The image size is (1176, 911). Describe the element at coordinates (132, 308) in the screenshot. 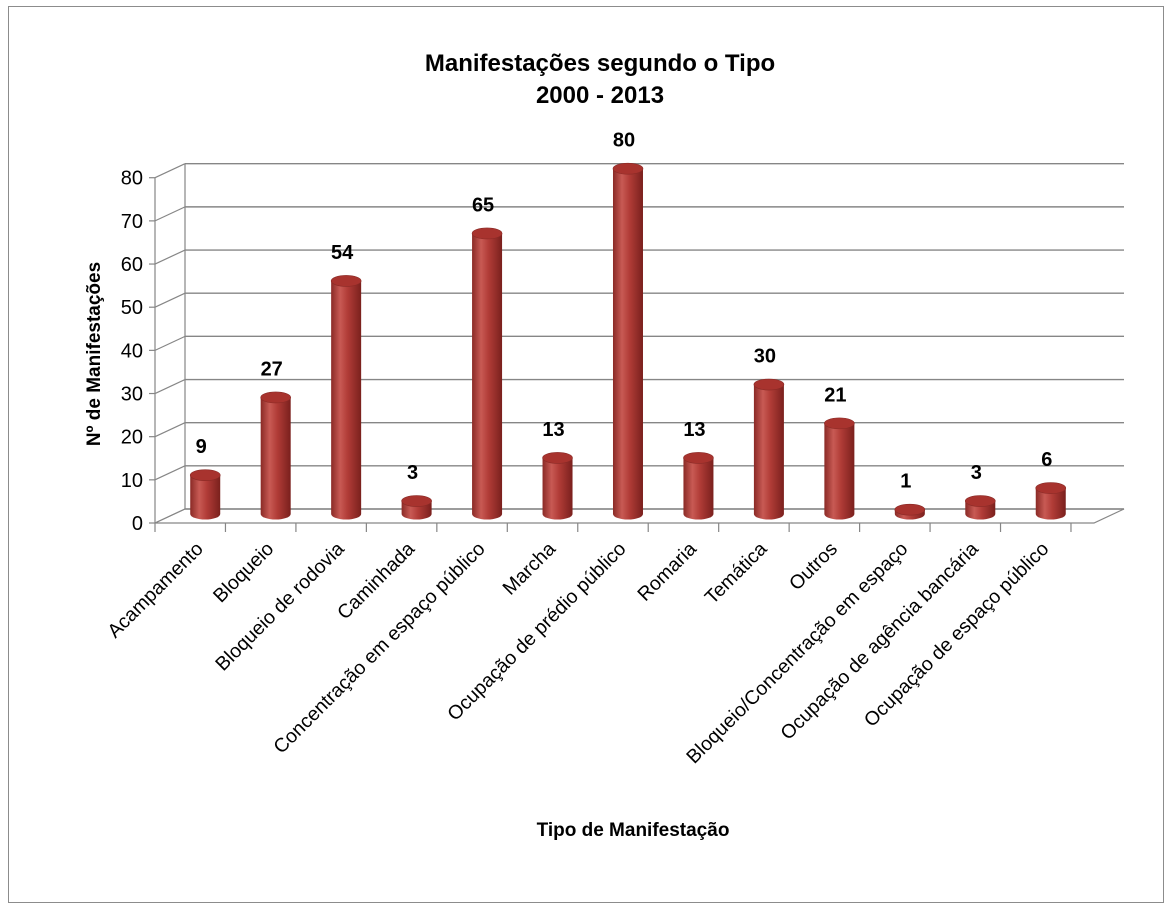

I see `y-tick-label: 50` at that location.